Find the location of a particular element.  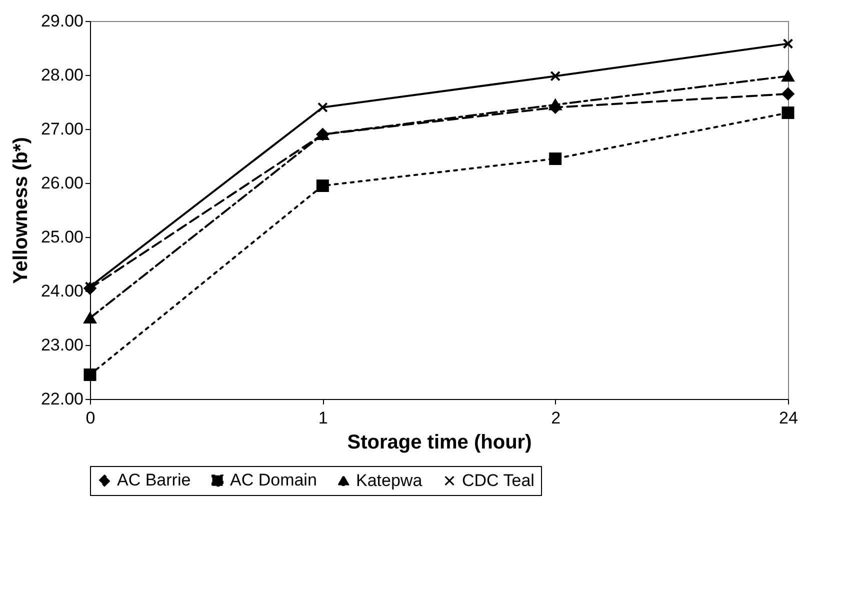

y-tick-label: 23.00 is located at coordinates (62, 345).